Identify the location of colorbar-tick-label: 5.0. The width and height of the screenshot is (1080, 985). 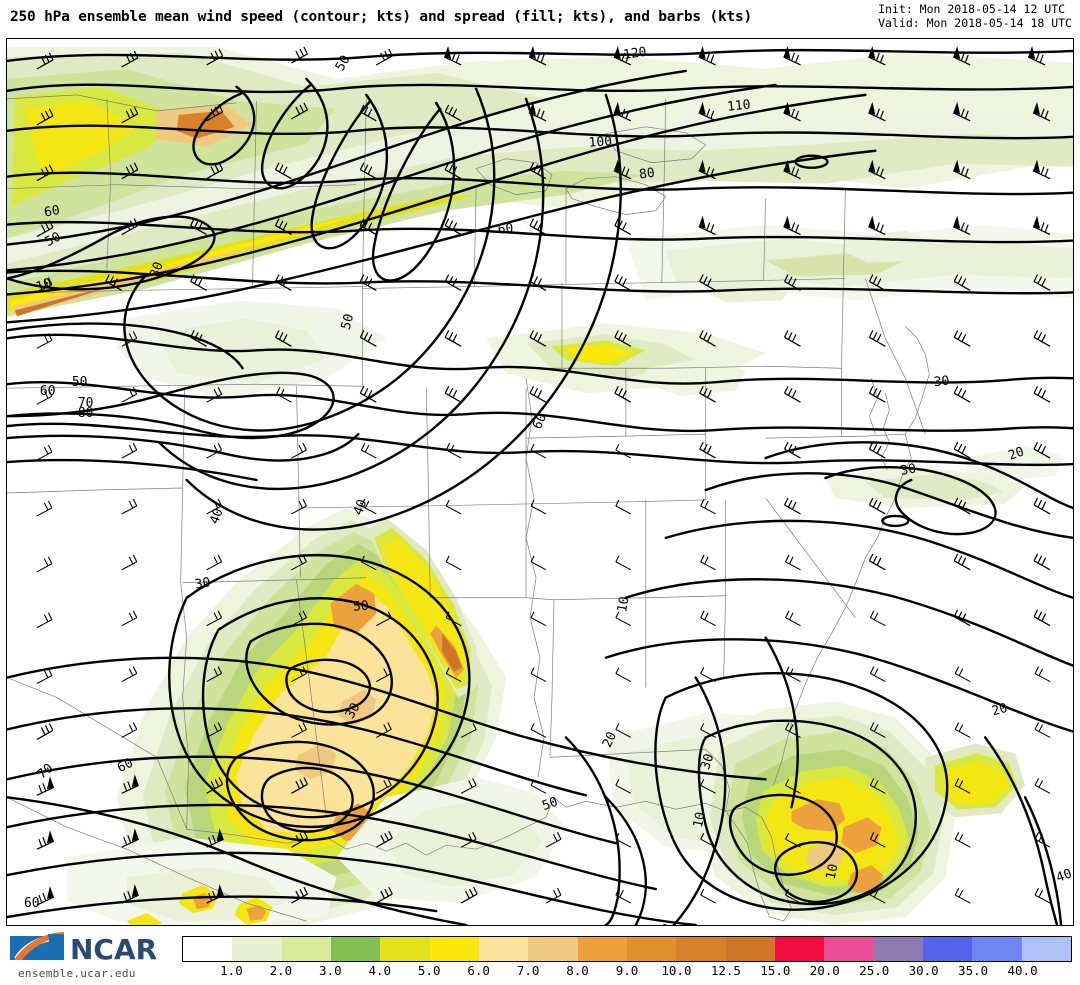
(429, 970).